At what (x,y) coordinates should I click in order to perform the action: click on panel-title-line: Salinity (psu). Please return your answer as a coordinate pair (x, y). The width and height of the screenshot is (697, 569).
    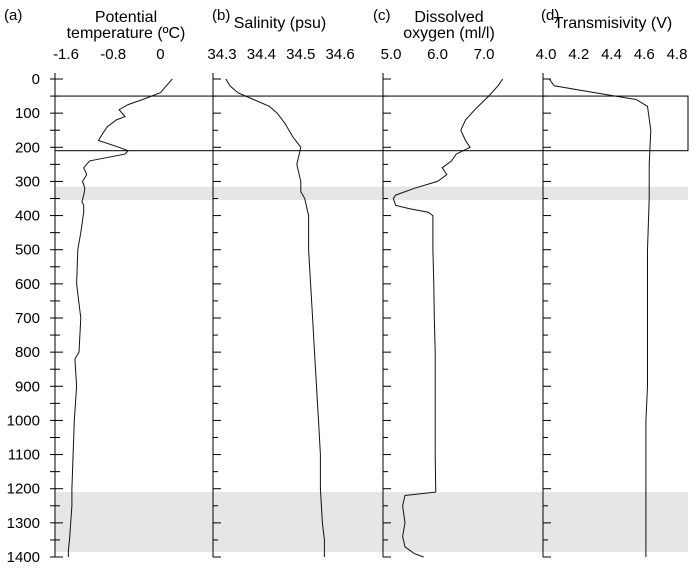
    Looking at the image, I should click on (280, 23).